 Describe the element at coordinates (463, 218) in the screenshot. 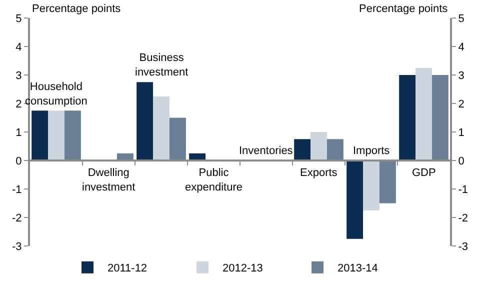

I see `y2-tick-label: -2` at that location.